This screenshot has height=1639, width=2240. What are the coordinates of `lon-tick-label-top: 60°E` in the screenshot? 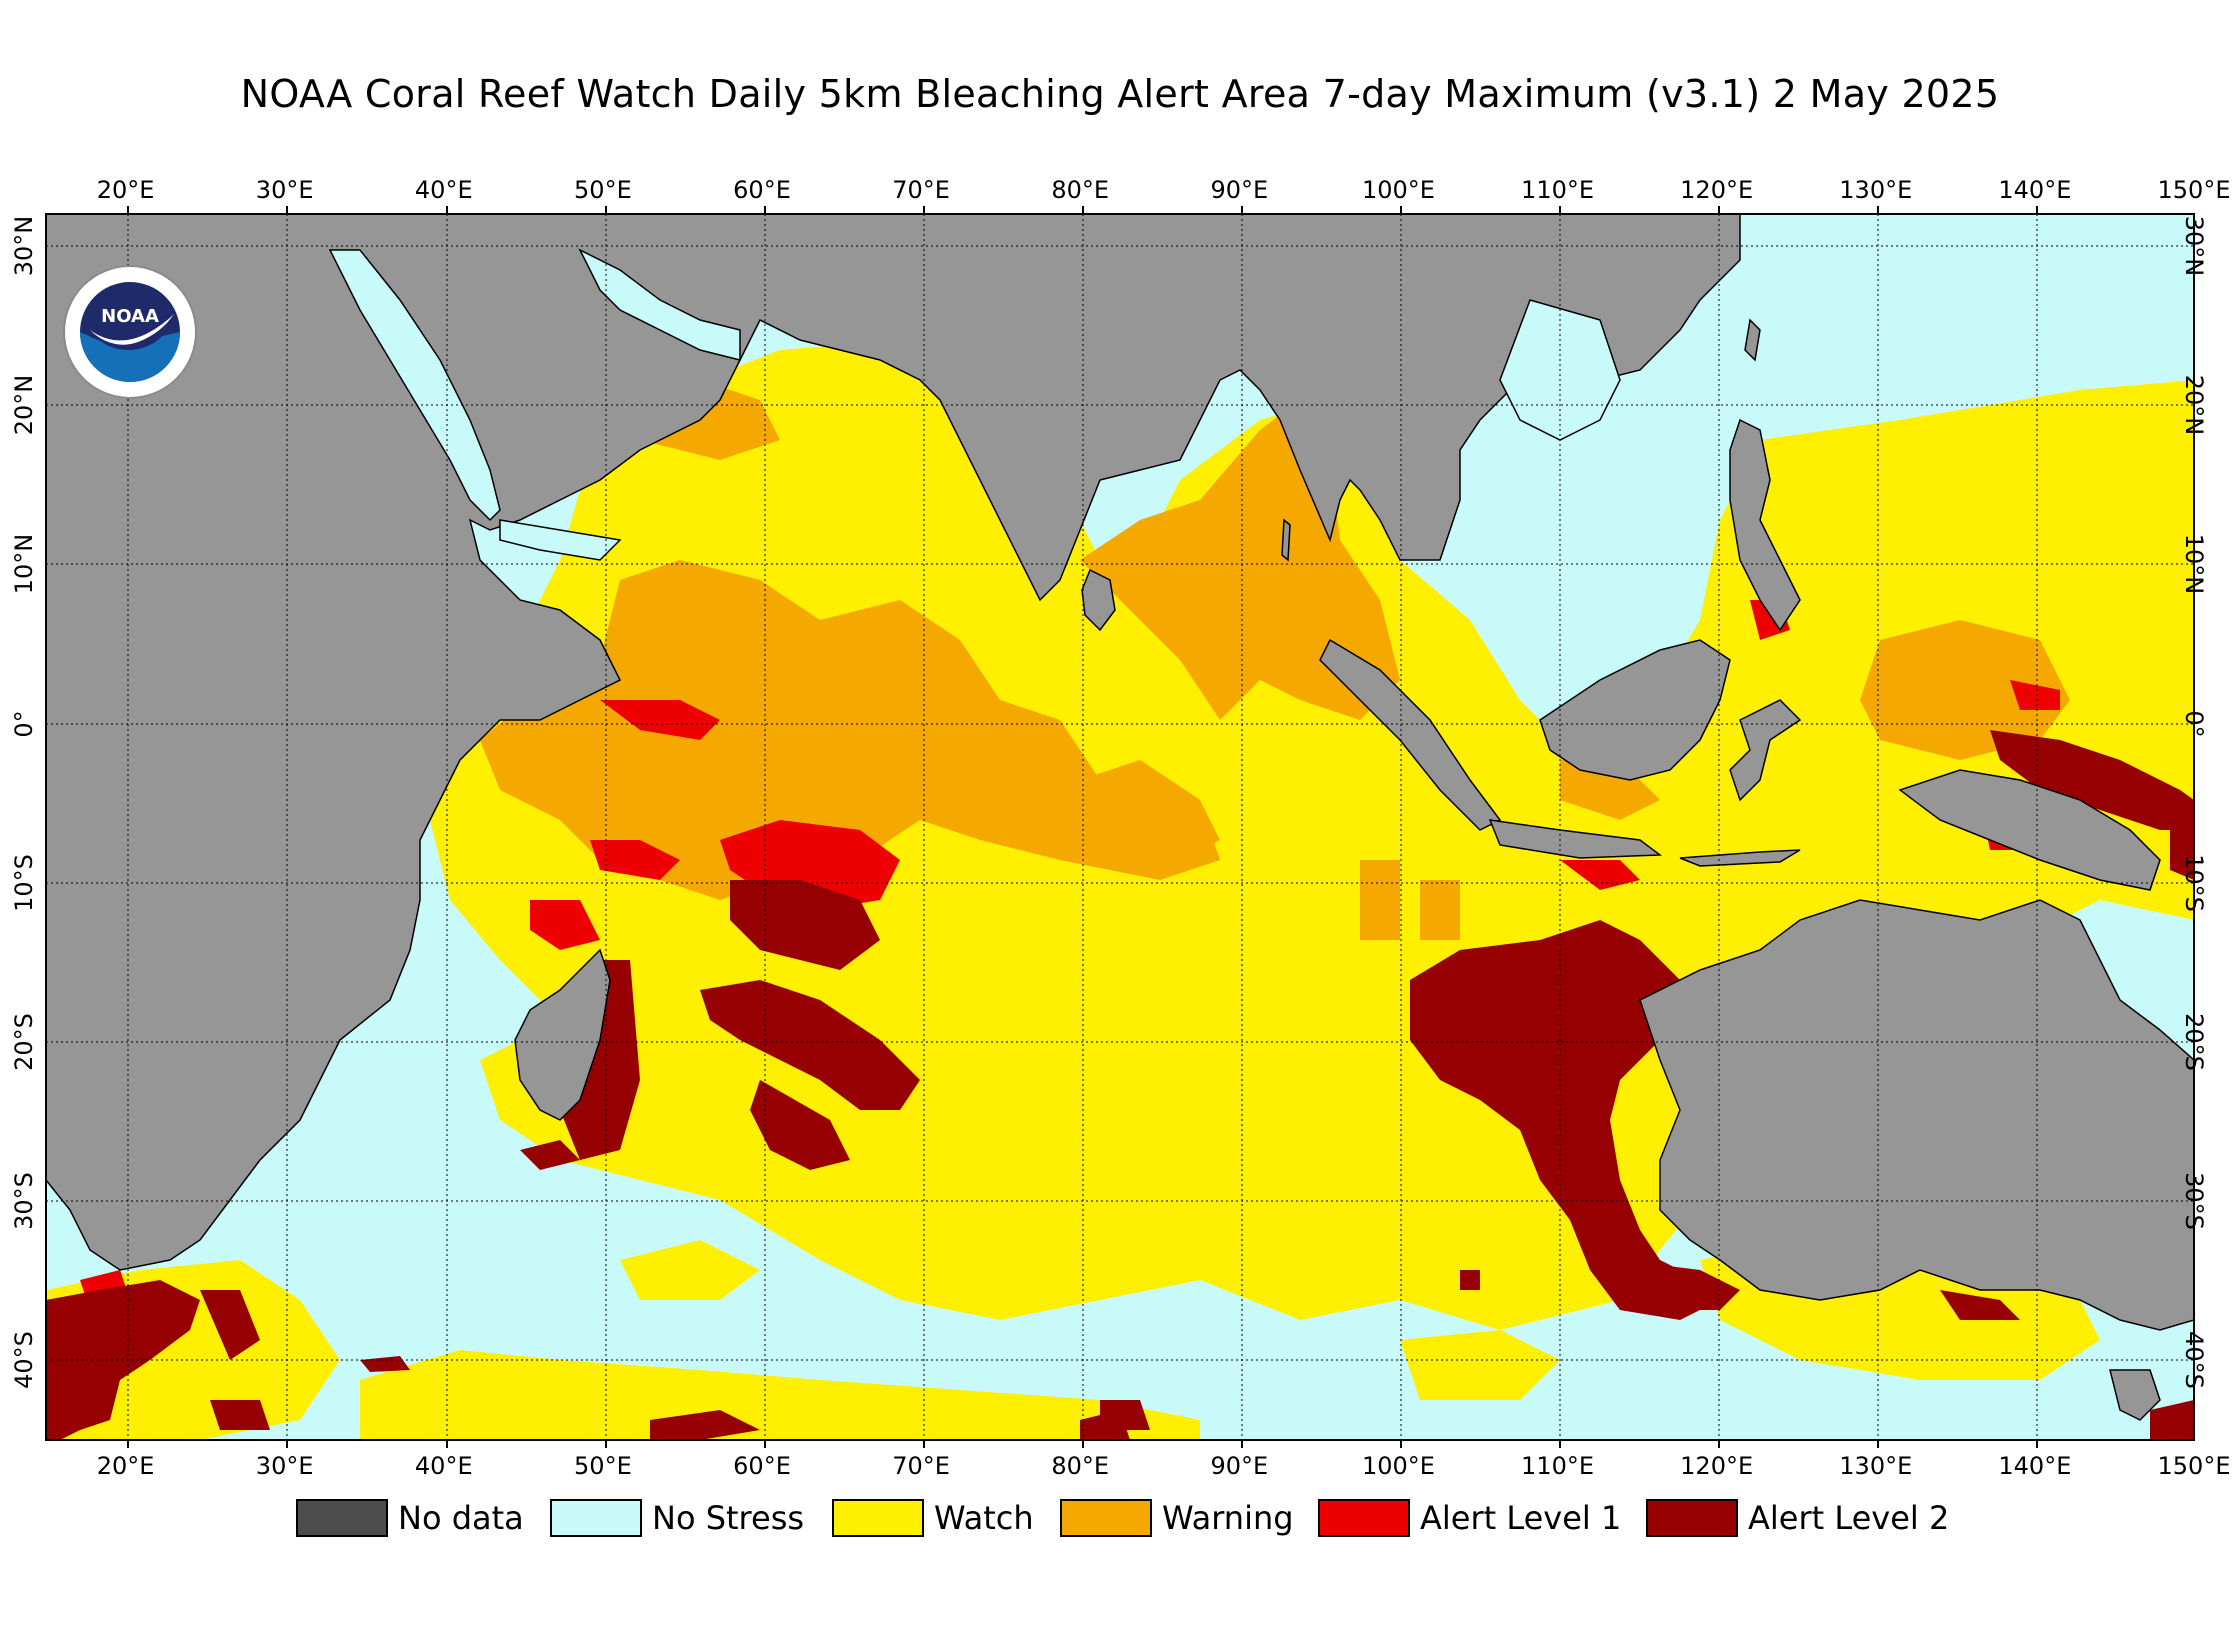 It's located at (762, 190).